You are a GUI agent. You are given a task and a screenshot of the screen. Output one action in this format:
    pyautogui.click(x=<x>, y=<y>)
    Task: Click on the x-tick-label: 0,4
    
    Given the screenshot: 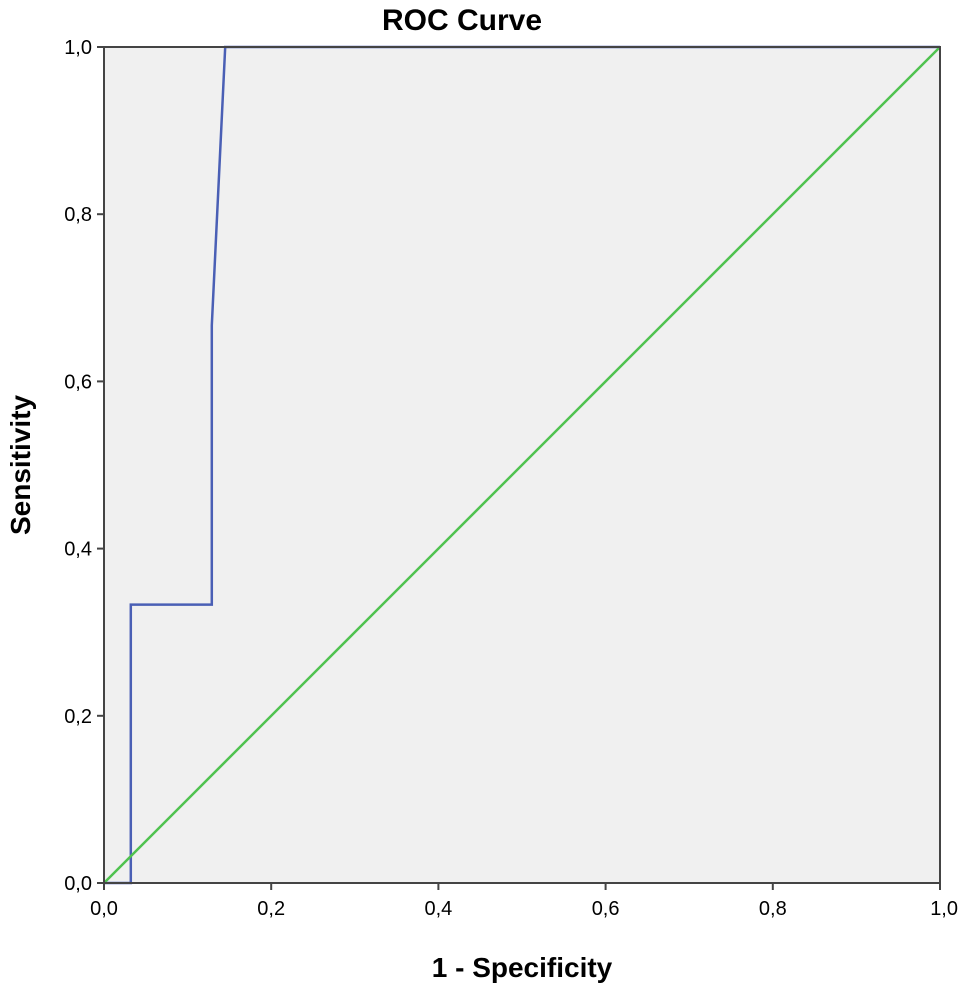 What is the action you would take?
    pyautogui.click(x=438, y=909)
    